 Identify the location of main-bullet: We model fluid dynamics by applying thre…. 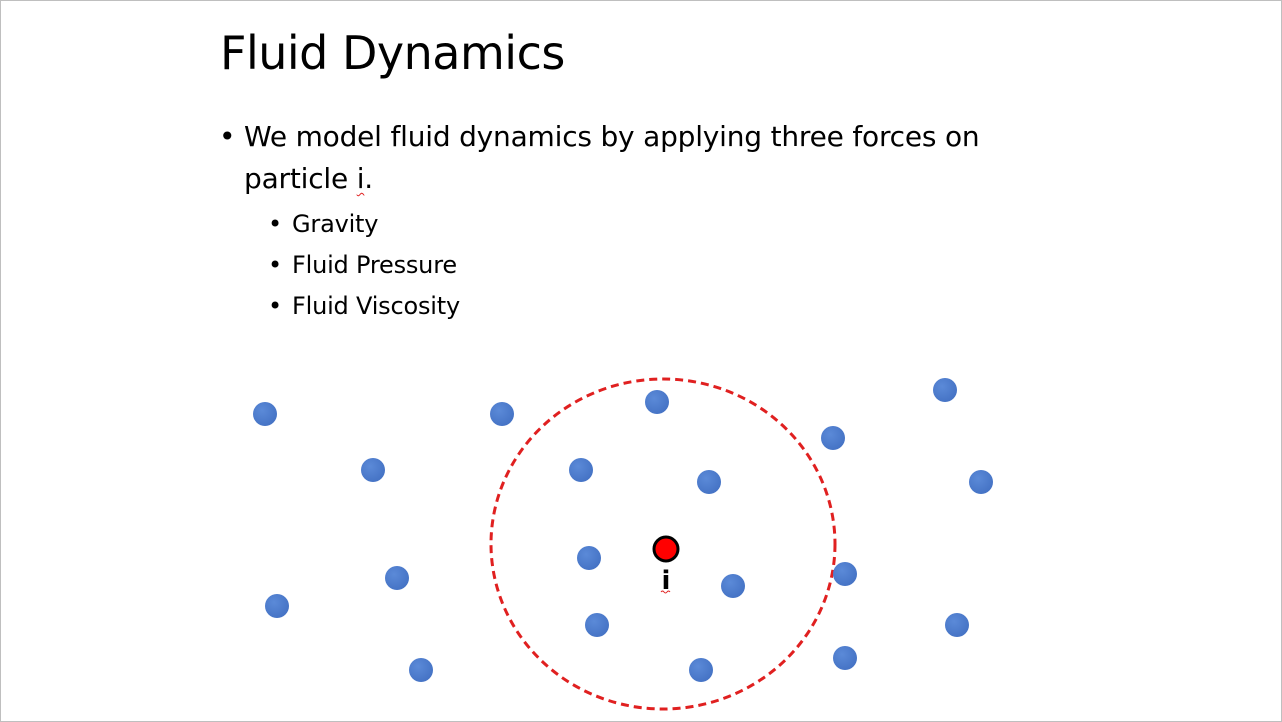
(649, 158).